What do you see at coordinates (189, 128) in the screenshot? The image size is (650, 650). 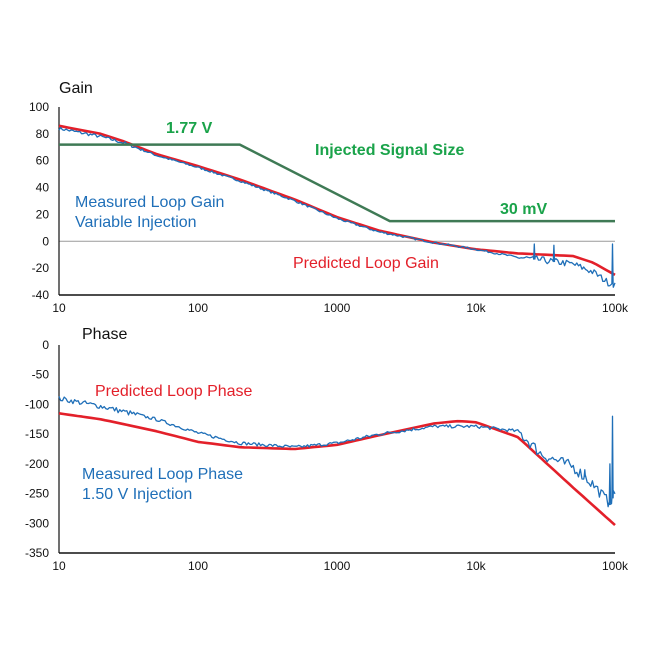 I see `inj-high-label: 1.77 V` at bounding box center [189, 128].